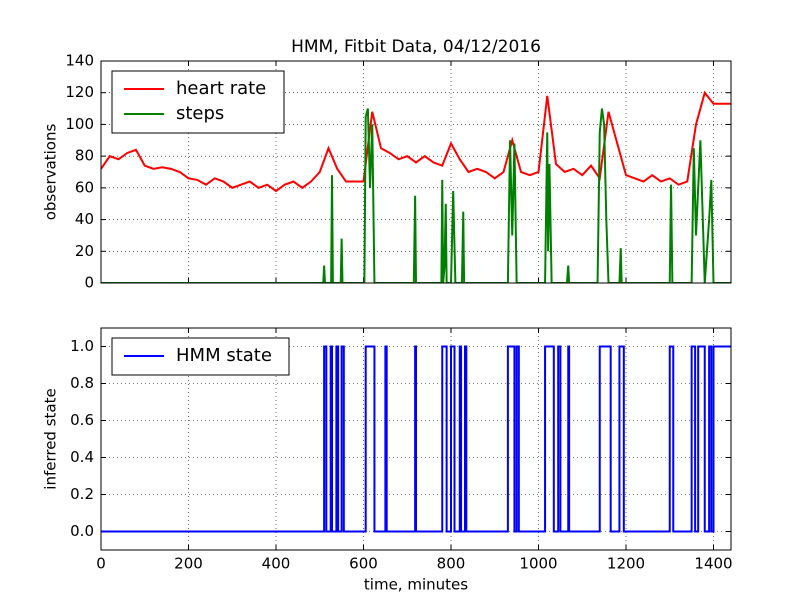 The height and width of the screenshot is (612, 812). Describe the element at coordinates (79, 124) in the screenshot. I see `y-tick-label: 100` at that location.